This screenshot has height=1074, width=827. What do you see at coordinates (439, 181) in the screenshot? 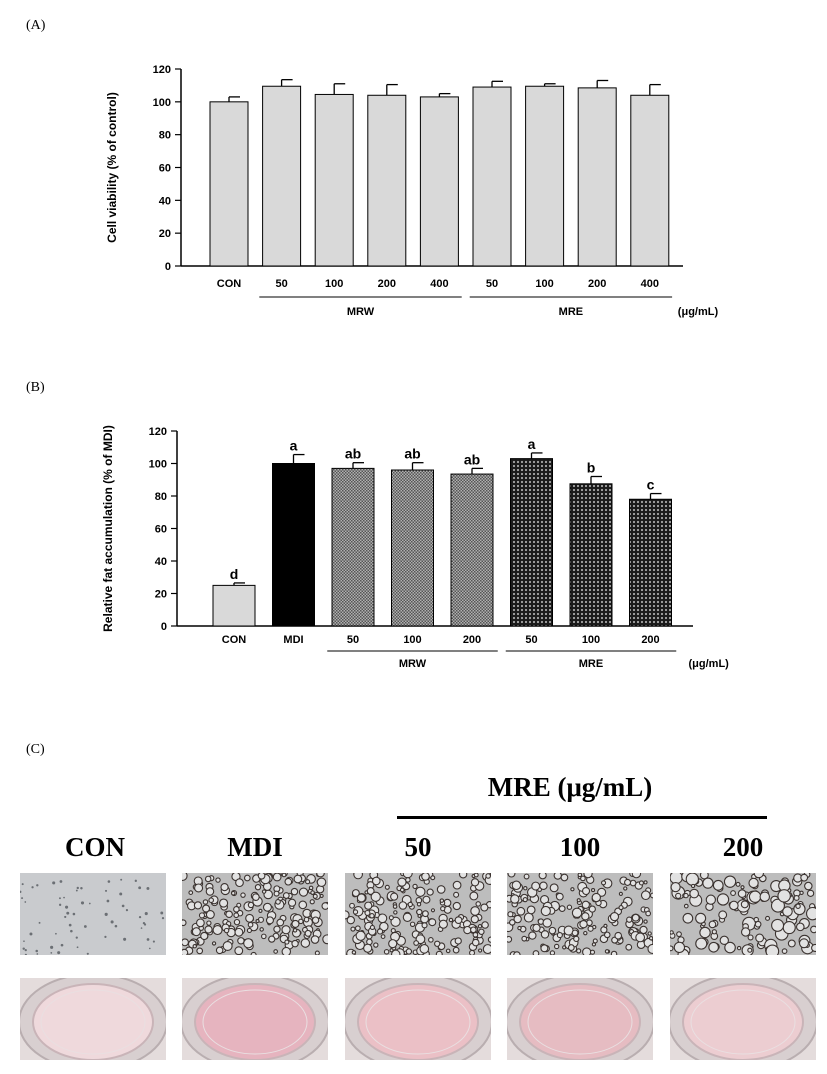
I see `a-bar` at bounding box center [439, 181].